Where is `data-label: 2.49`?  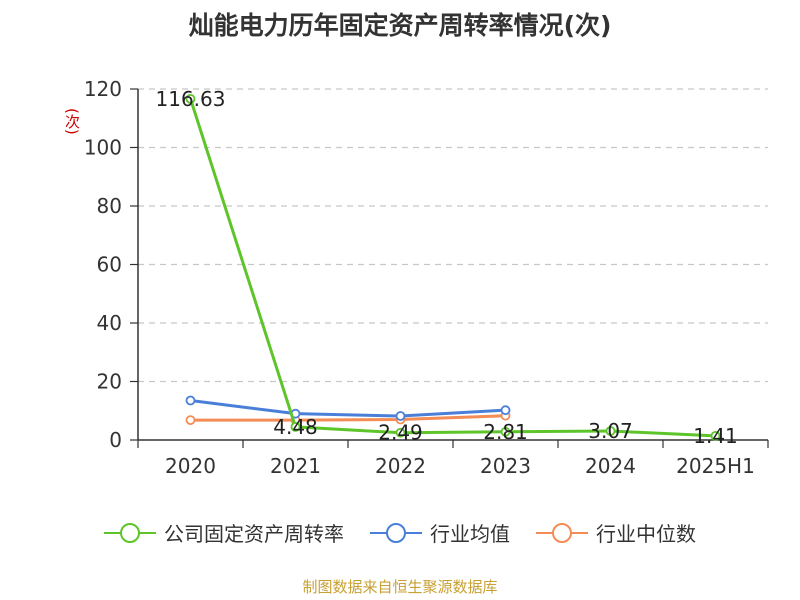 data-label: 2.49 is located at coordinates (400, 433).